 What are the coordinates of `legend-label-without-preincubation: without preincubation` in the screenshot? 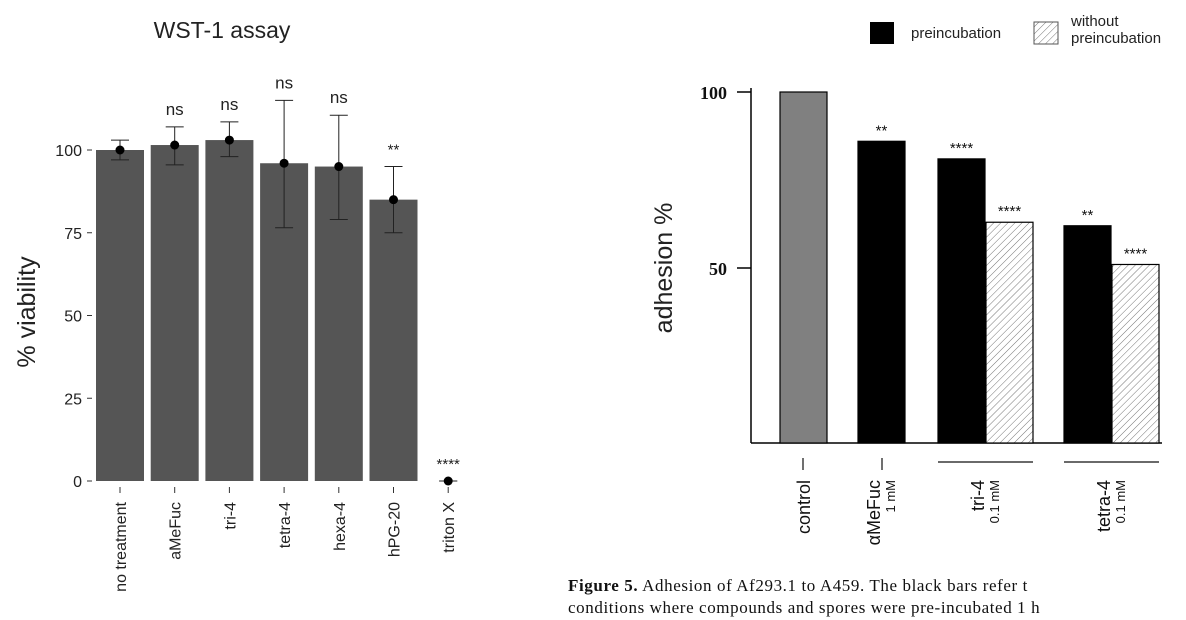 It's located at (1115, 30).